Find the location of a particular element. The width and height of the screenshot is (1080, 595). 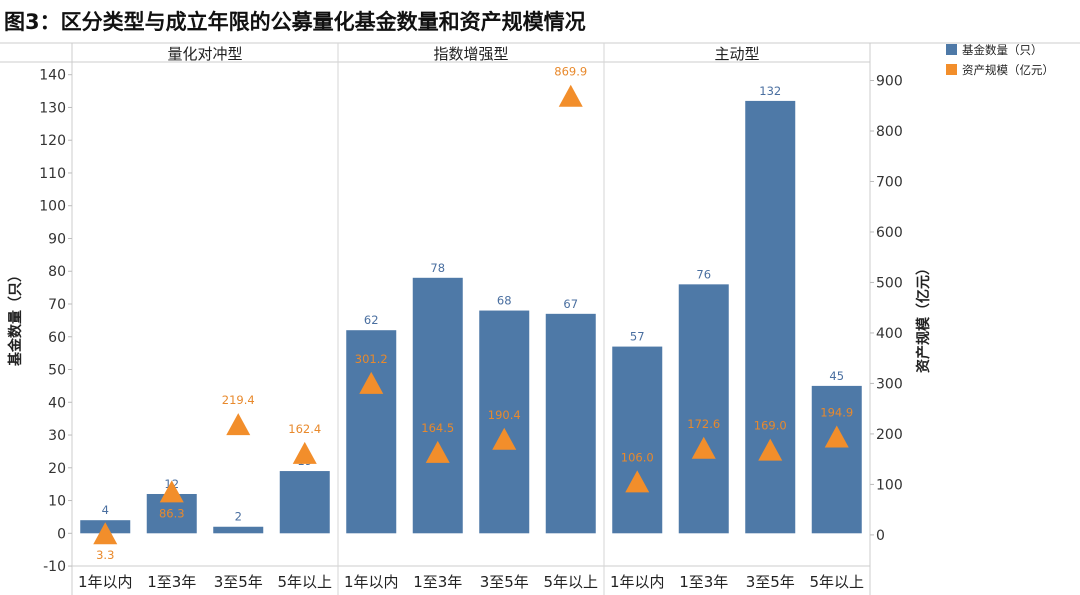

legend-label: 资产规模（亿元） is located at coordinates (1008, 70).